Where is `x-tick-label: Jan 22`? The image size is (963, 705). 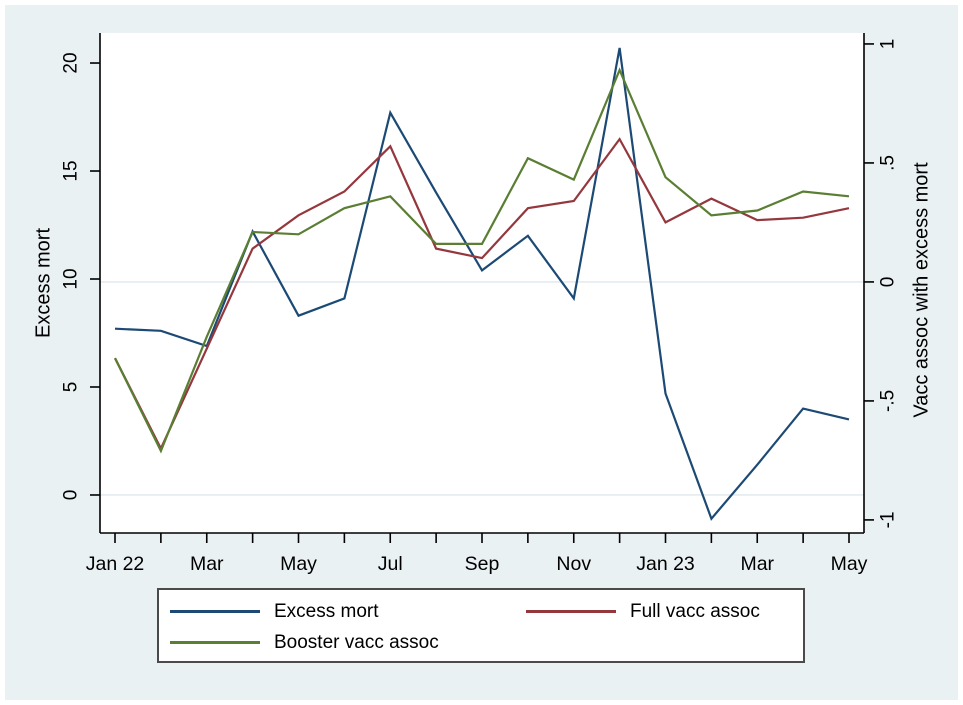
x-tick-label: Jan 22 is located at coordinates (115, 564).